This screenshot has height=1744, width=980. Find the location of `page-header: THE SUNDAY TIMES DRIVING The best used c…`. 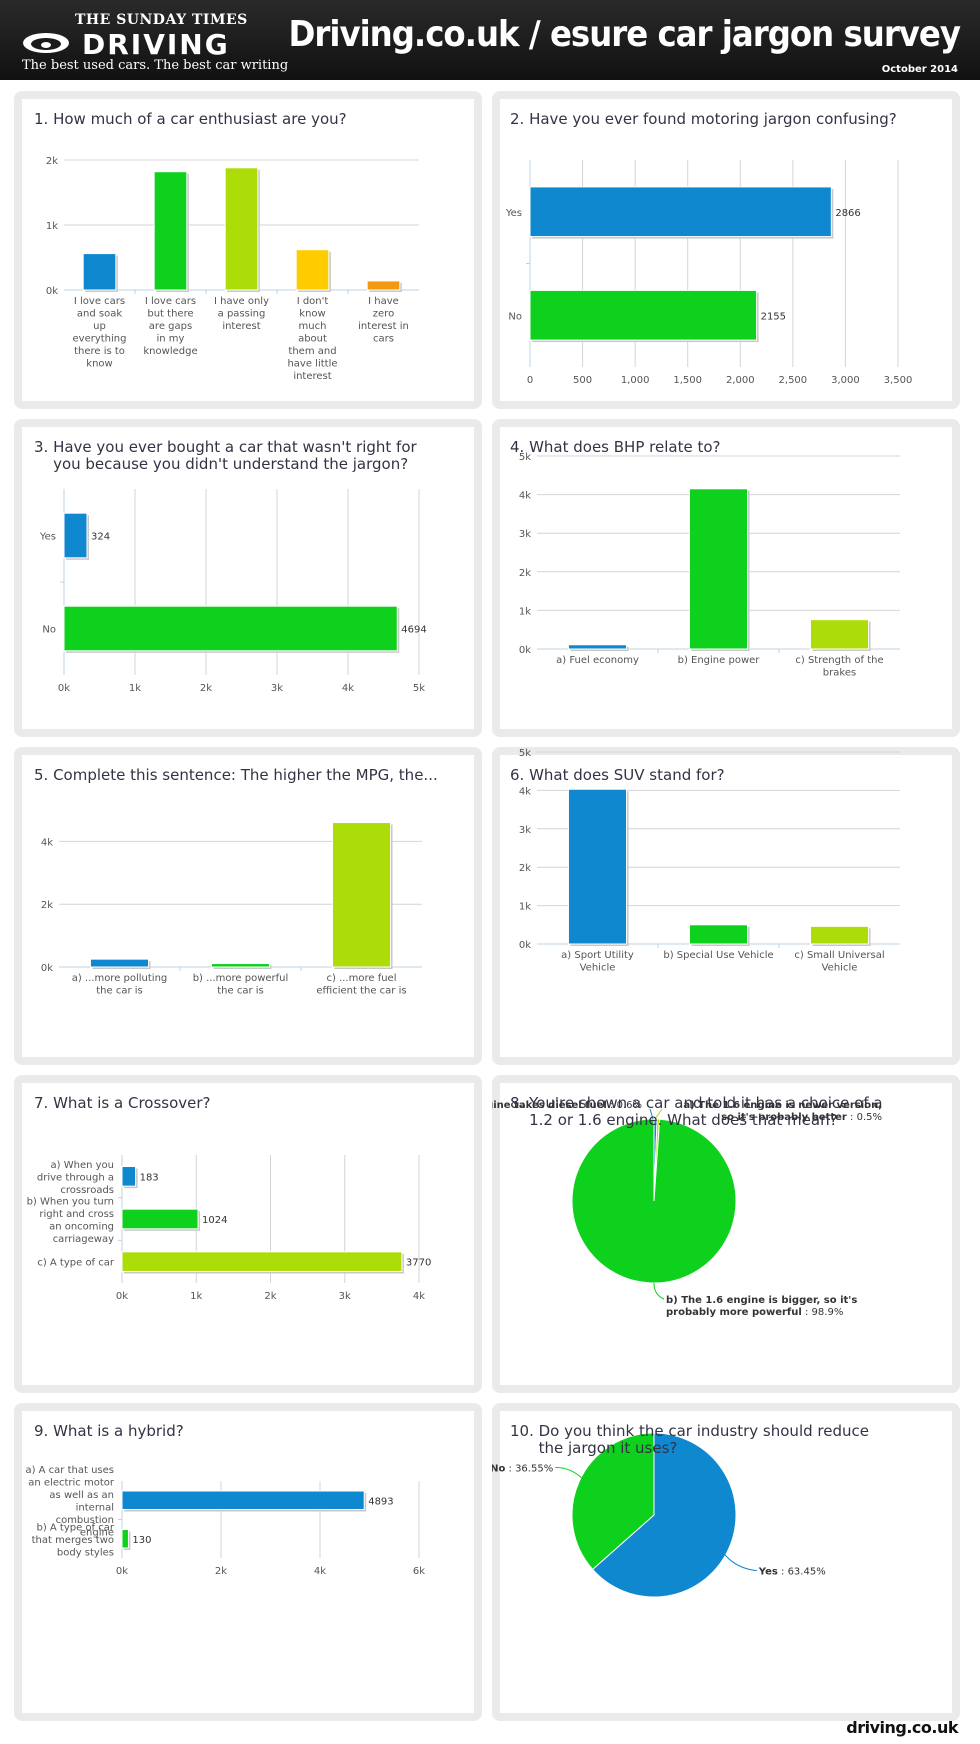

page-header: THE SUNDAY TIMES DRIVING The best used c… is located at coordinates (490, 40).